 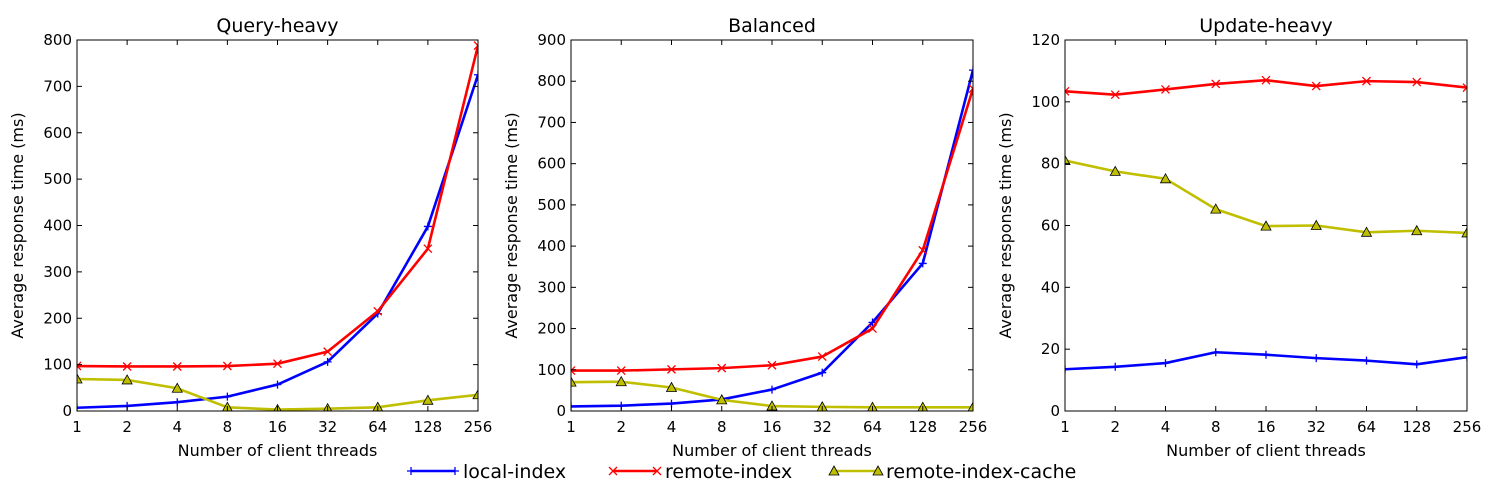 I want to click on y-tick-label: 800, so click(x=57, y=40).